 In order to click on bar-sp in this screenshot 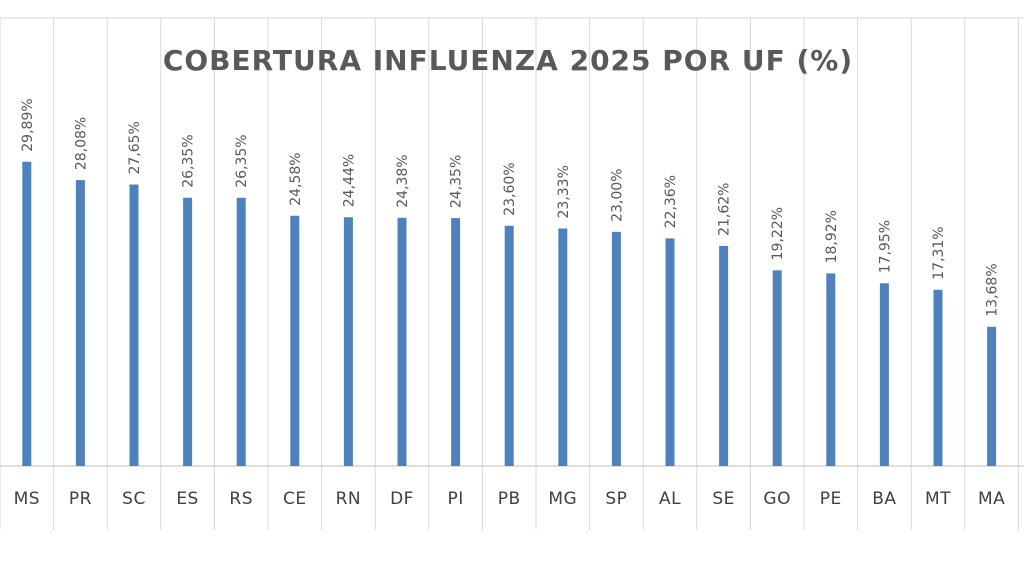, I will do `click(616, 348)`.